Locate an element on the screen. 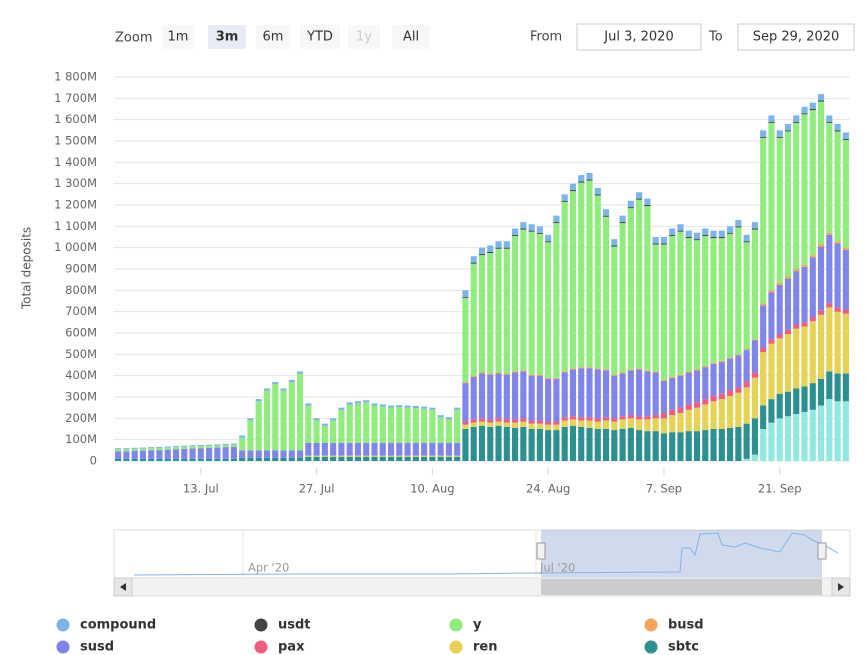 The height and width of the screenshot is (655, 865). scrollbar-thumb is located at coordinates (681, 587).